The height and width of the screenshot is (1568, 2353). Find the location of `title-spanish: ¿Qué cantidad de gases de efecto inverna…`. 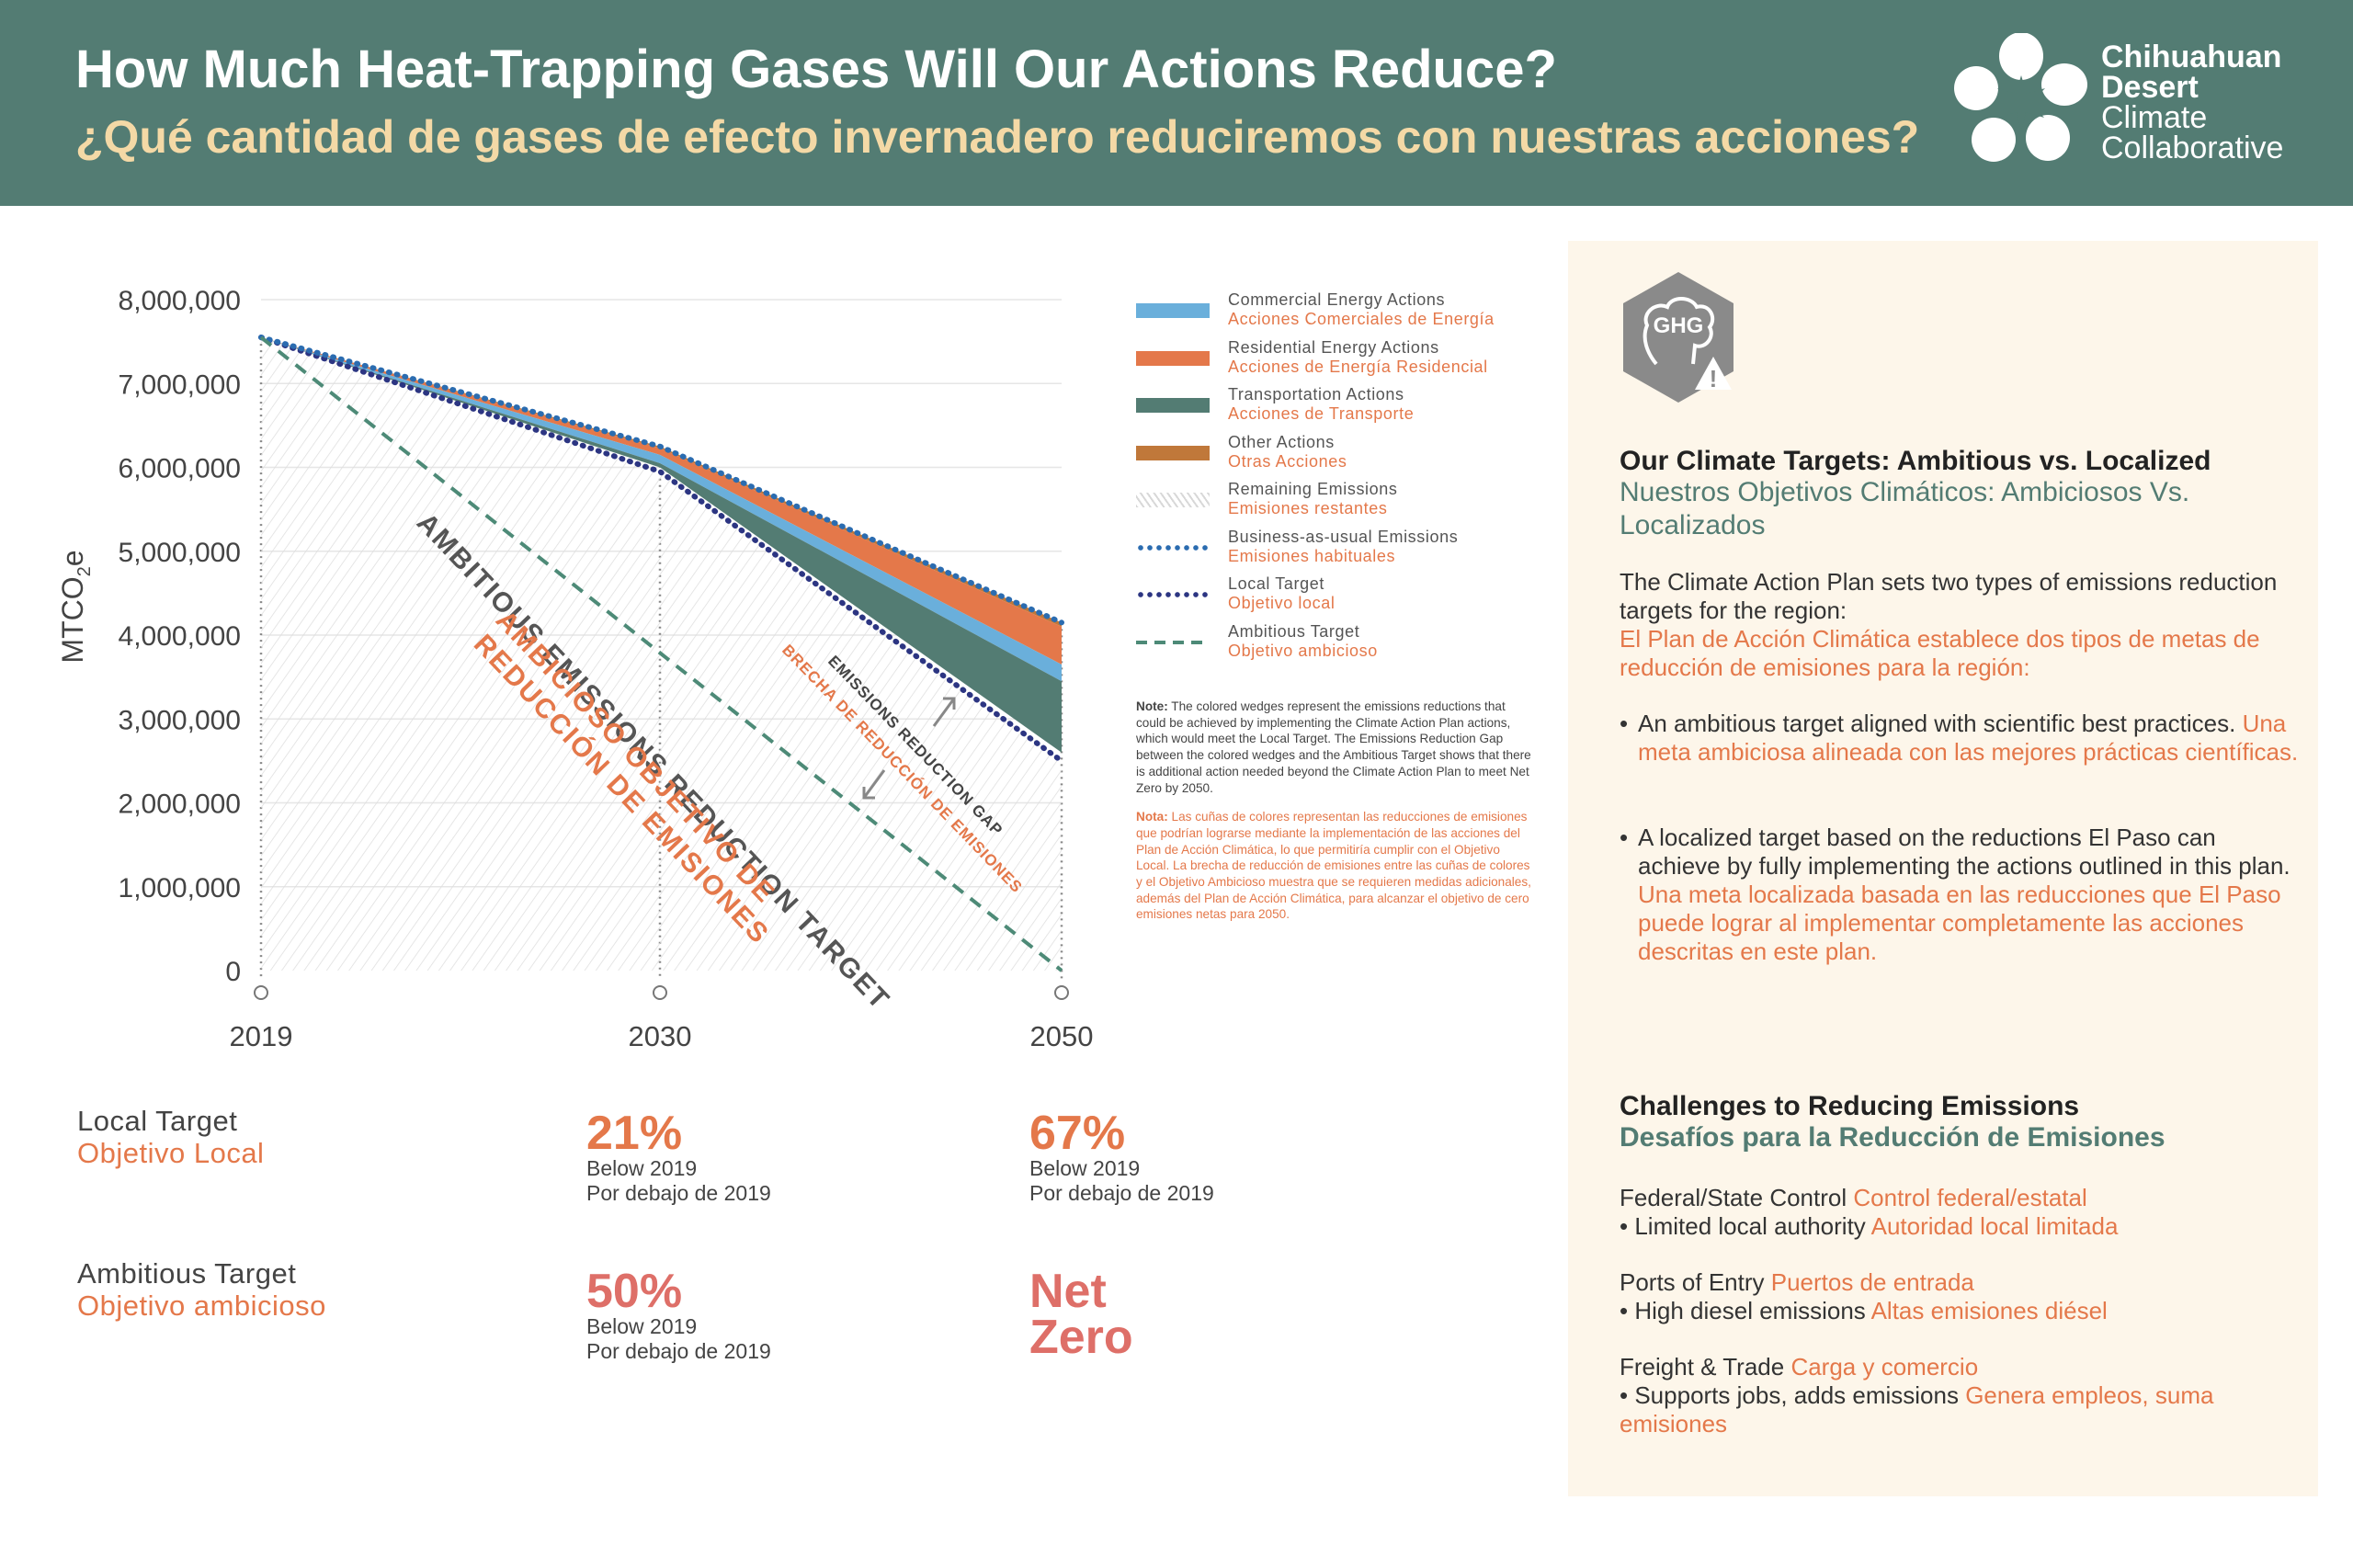

title-spanish: ¿Qué cantidad de gases de efecto inverna… is located at coordinates (997, 137).